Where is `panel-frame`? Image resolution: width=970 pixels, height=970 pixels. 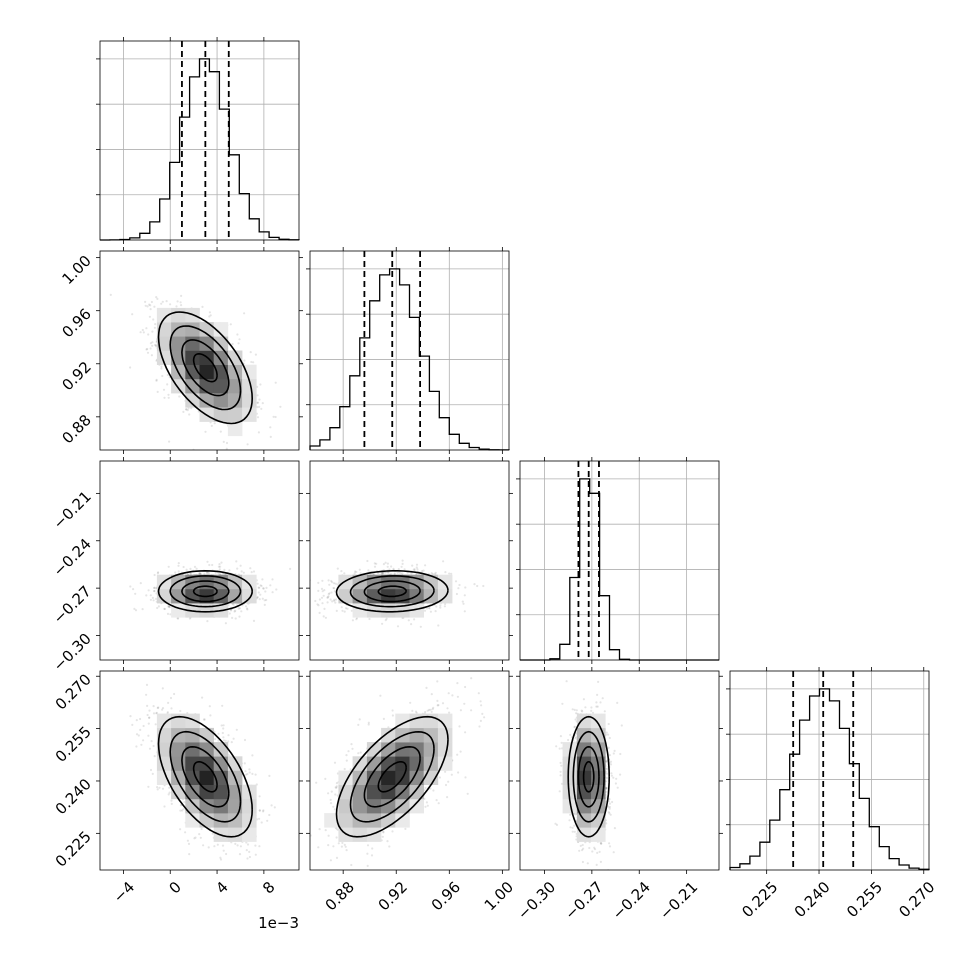 panel-frame is located at coordinates (199, 140).